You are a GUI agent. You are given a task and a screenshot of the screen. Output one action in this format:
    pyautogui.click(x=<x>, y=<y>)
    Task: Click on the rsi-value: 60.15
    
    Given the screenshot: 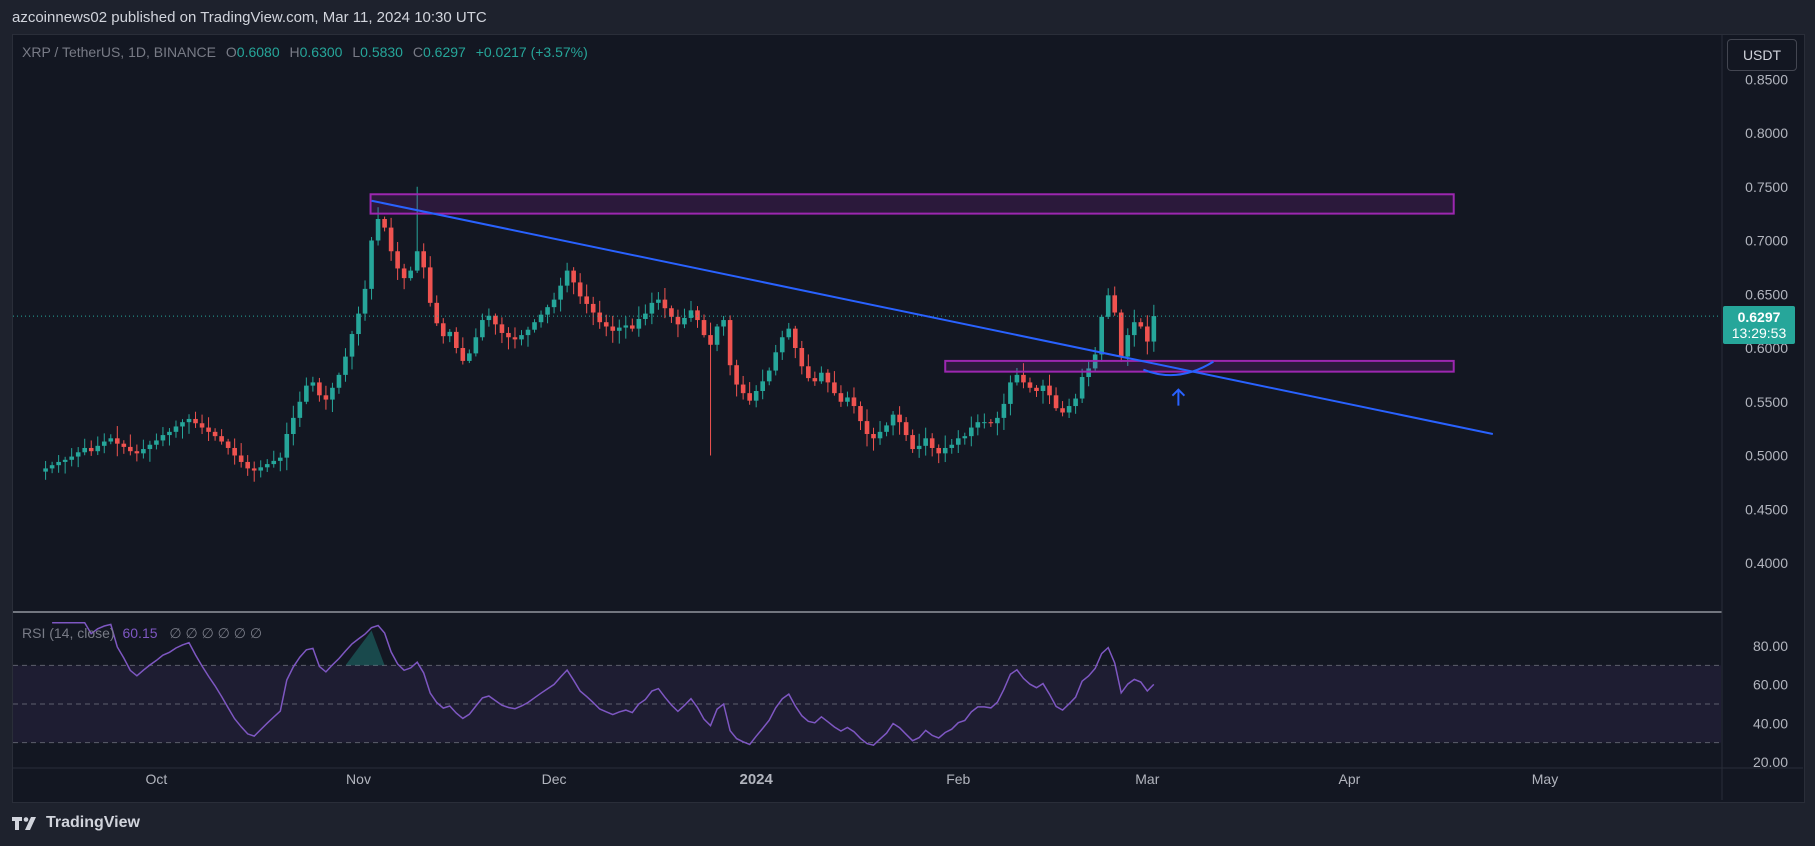 What is the action you would take?
    pyautogui.click(x=140, y=633)
    